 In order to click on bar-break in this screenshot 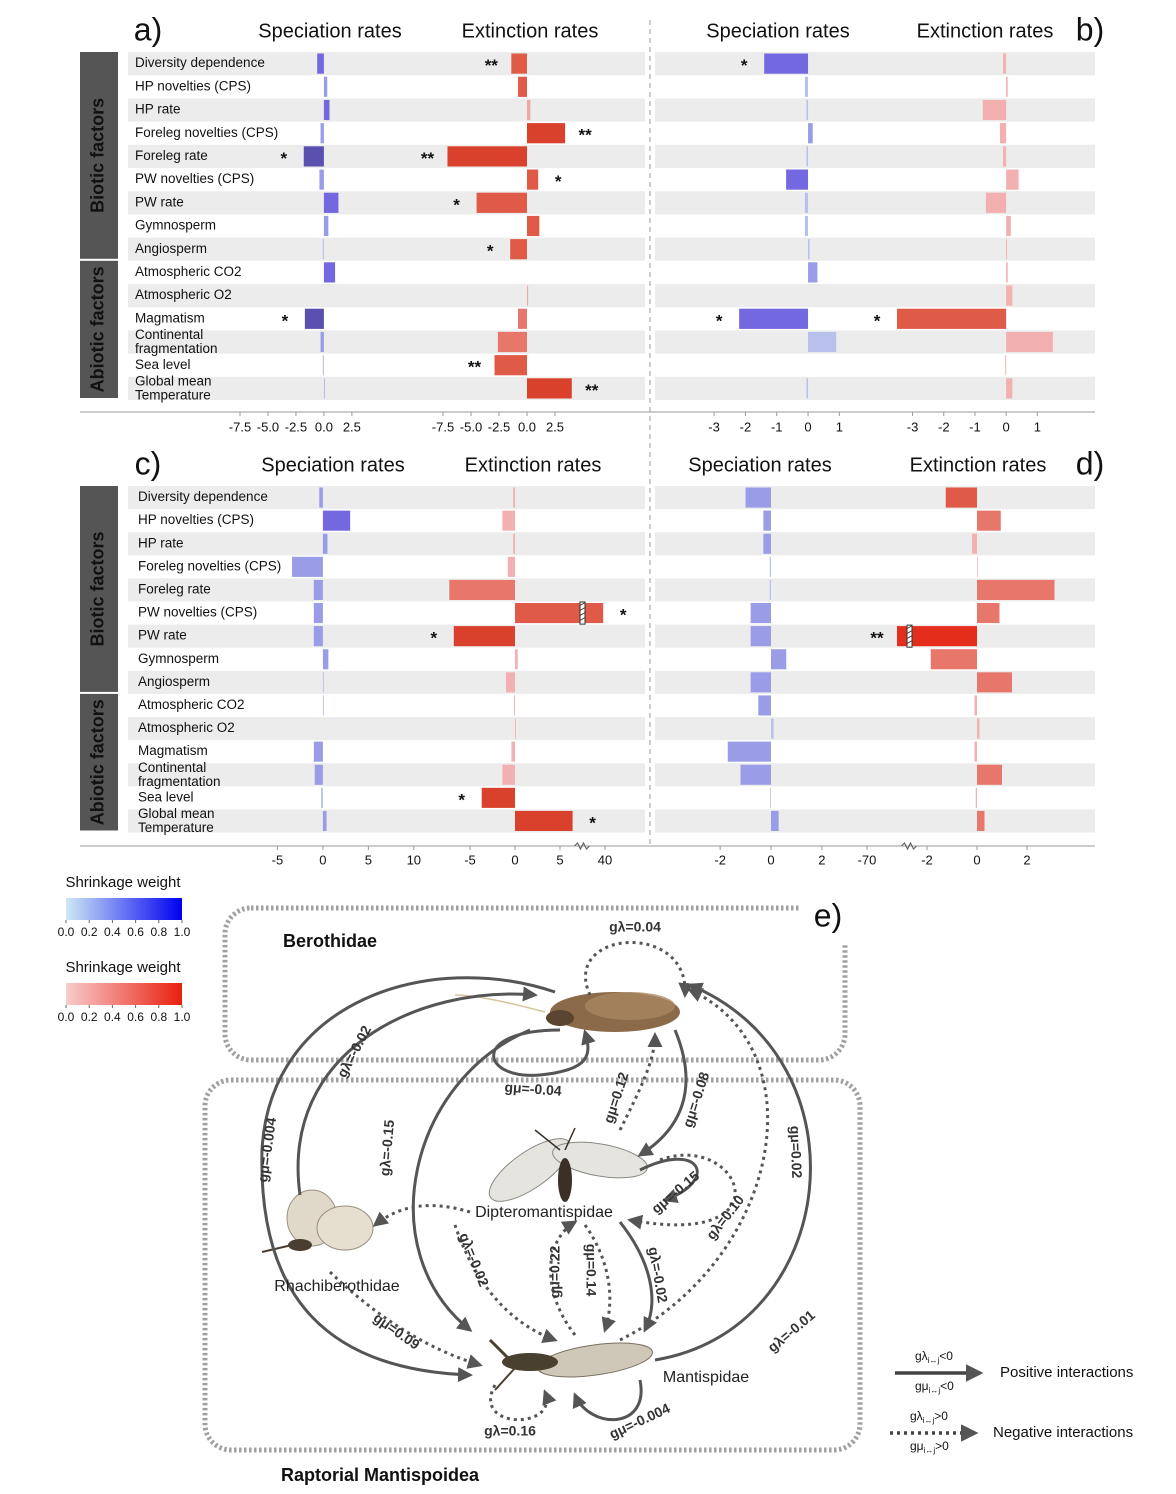, I will do `click(582, 613)`.